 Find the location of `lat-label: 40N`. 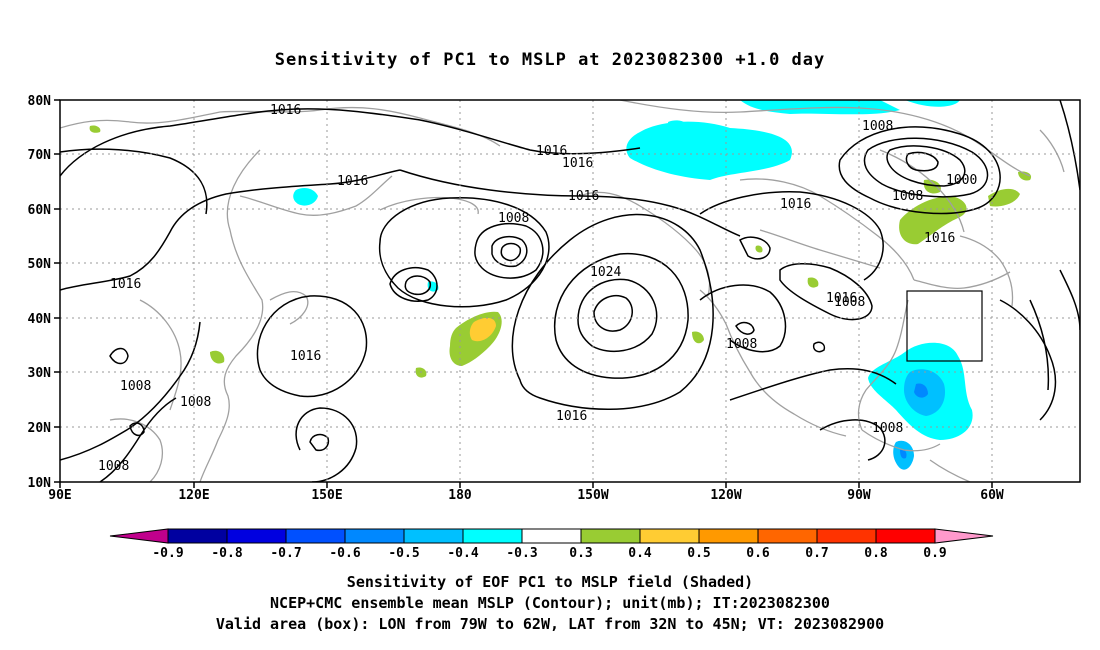

lat-label: 40N is located at coordinates (40, 319).